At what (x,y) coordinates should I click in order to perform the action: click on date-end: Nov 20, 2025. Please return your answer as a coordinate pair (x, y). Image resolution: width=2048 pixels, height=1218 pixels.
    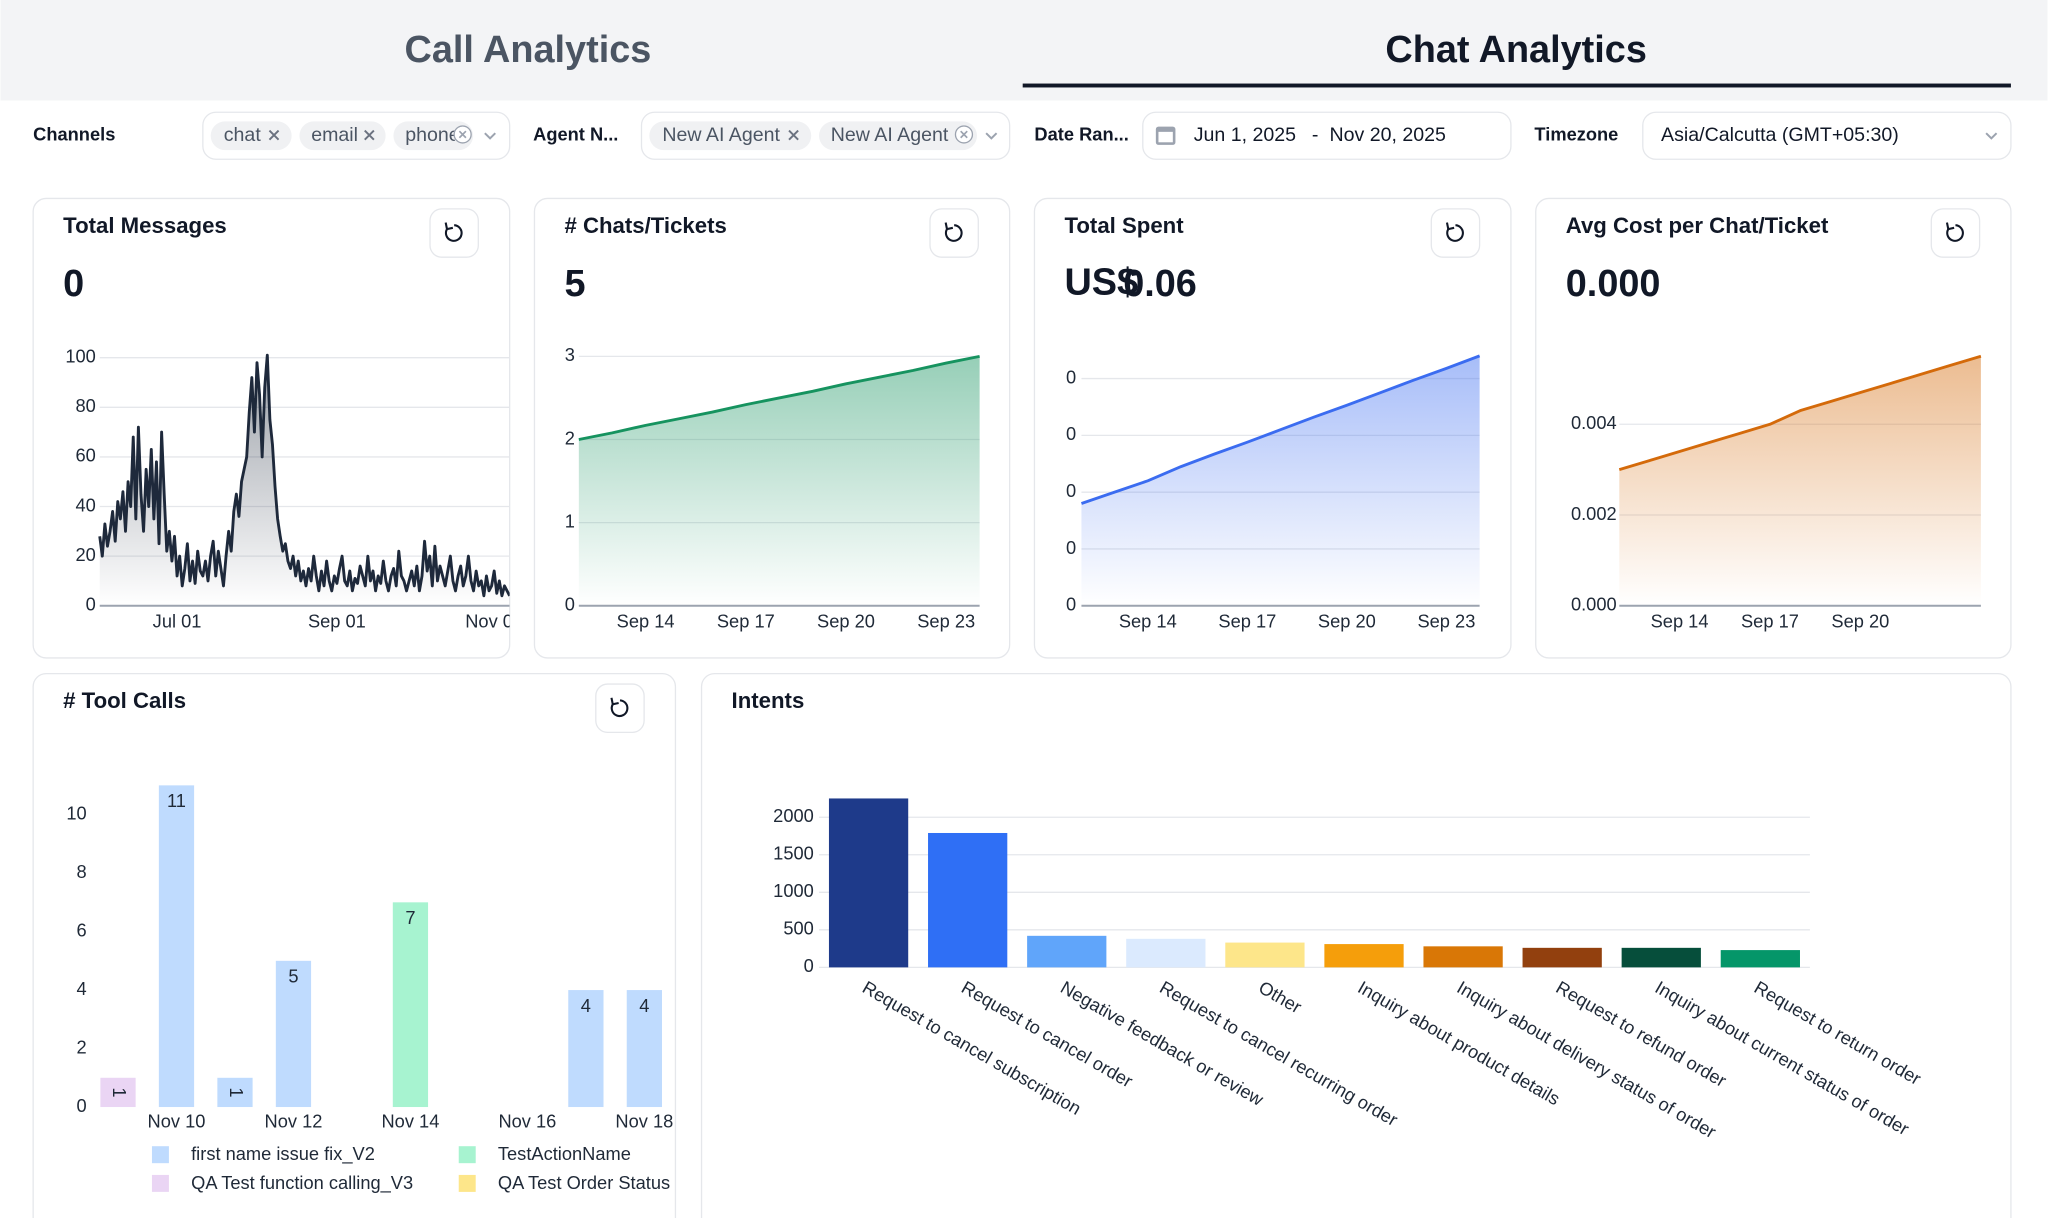
    Looking at the image, I should click on (1387, 135).